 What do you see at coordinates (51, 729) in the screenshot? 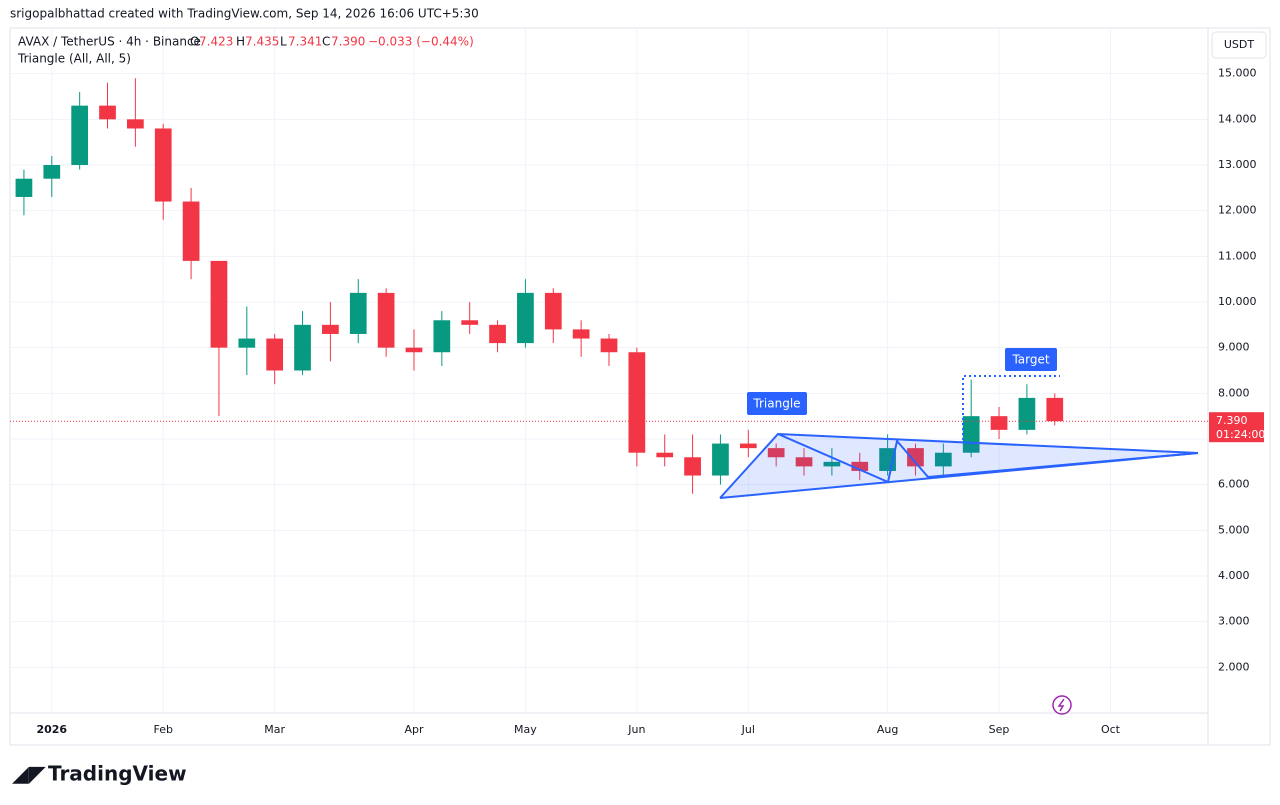
I see `x-tick-label: 2026` at bounding box center [51, 729].